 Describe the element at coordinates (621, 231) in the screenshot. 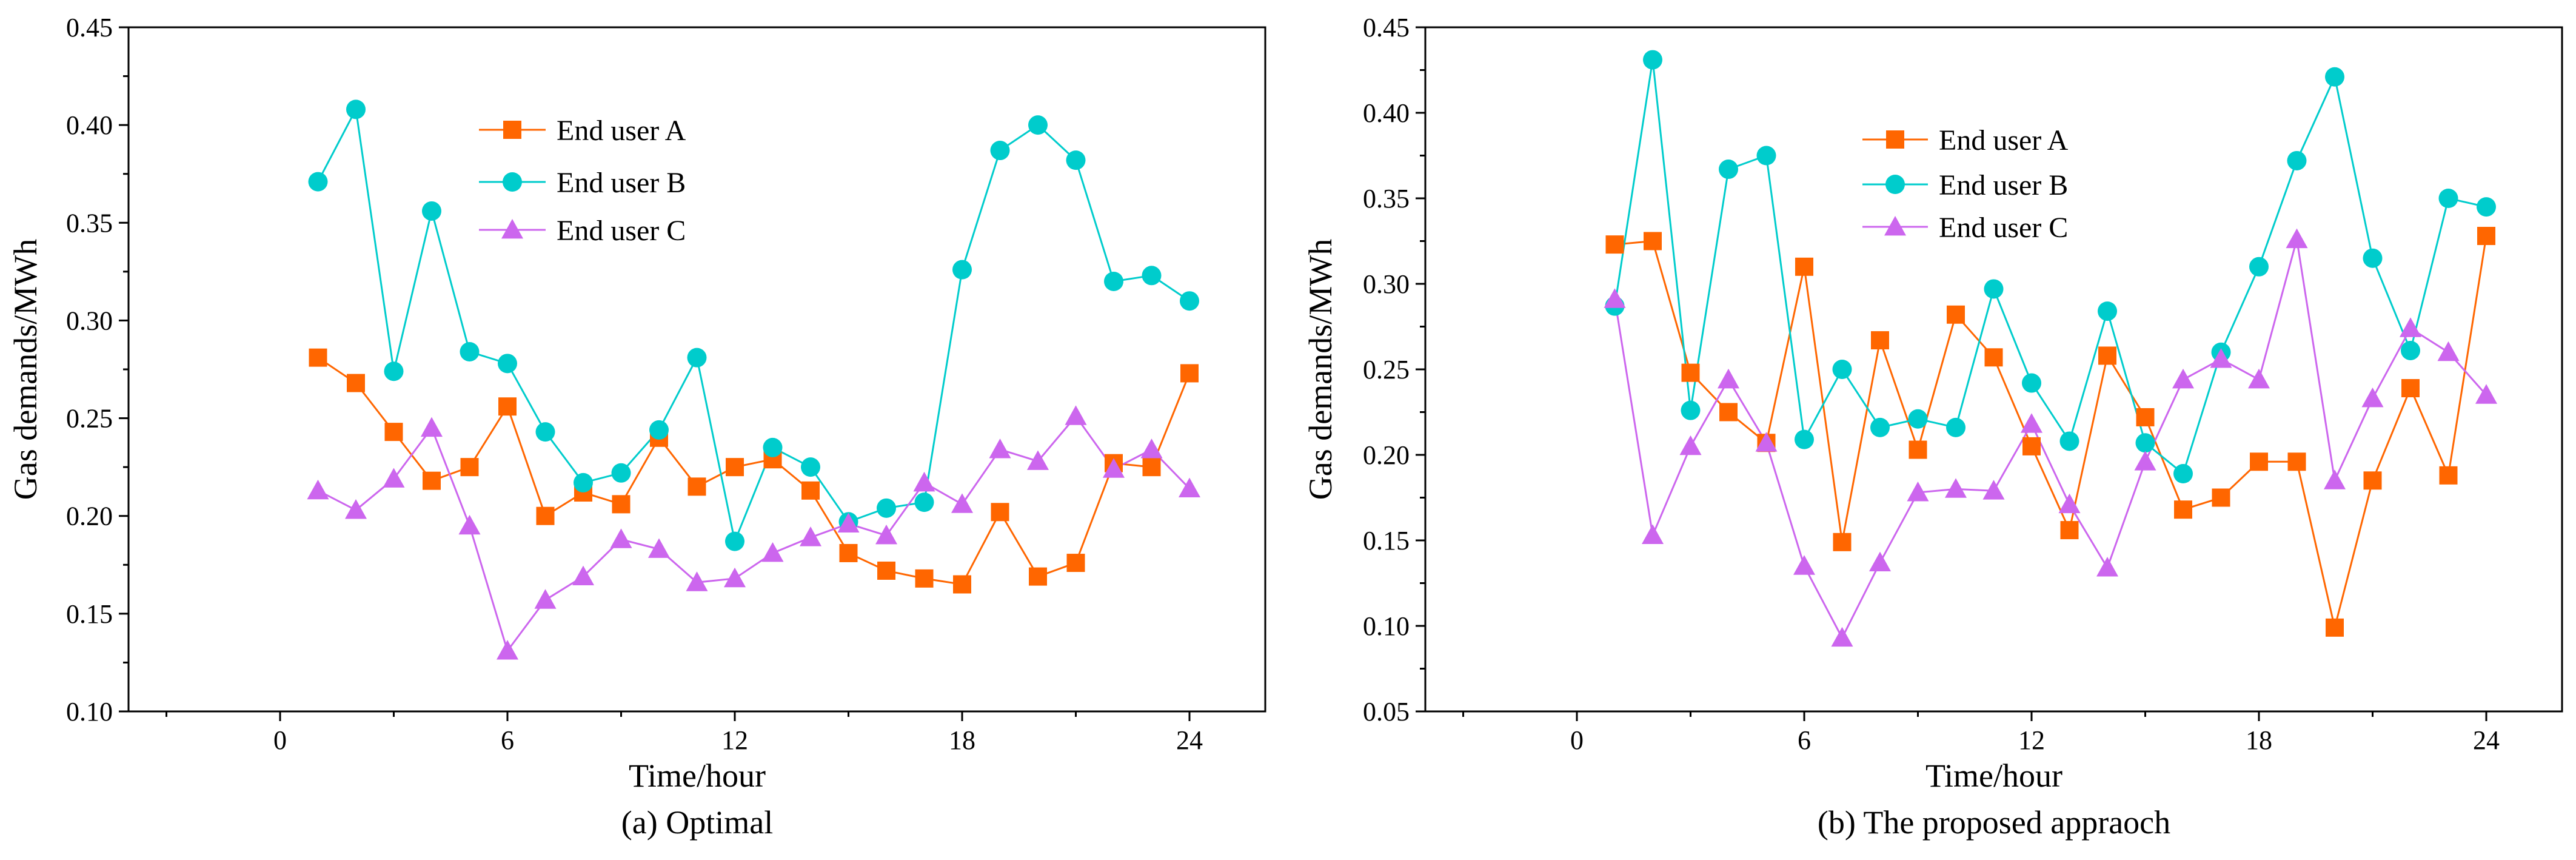

I see `legend-label-a-user-c: End user C` at that location.